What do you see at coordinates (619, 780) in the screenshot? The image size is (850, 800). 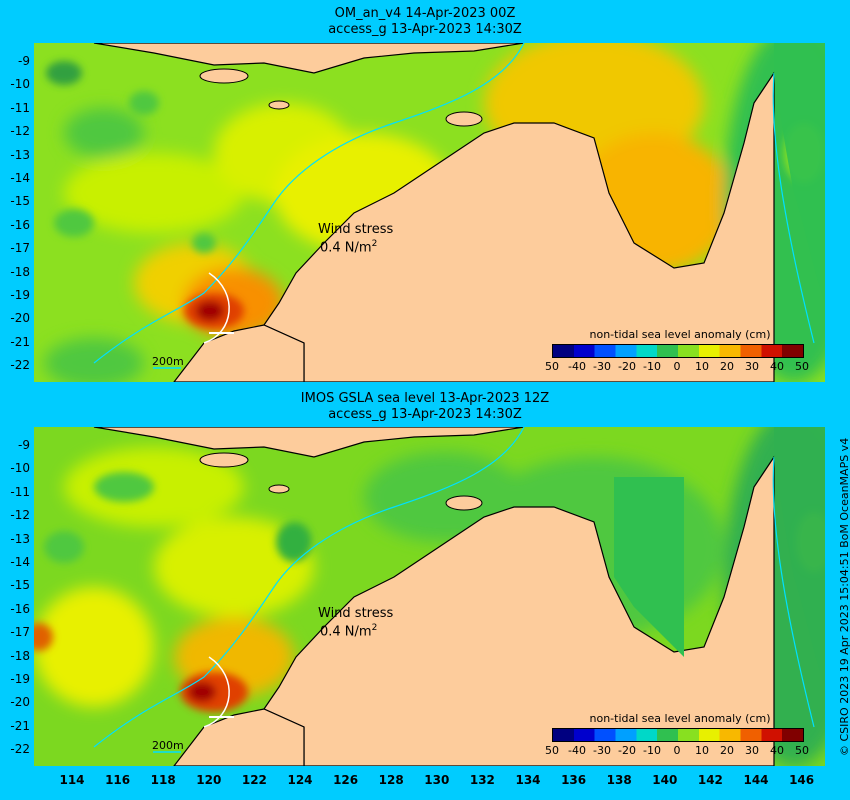 I see `lon-tick-label: 138` at bounding box center [619, 780].